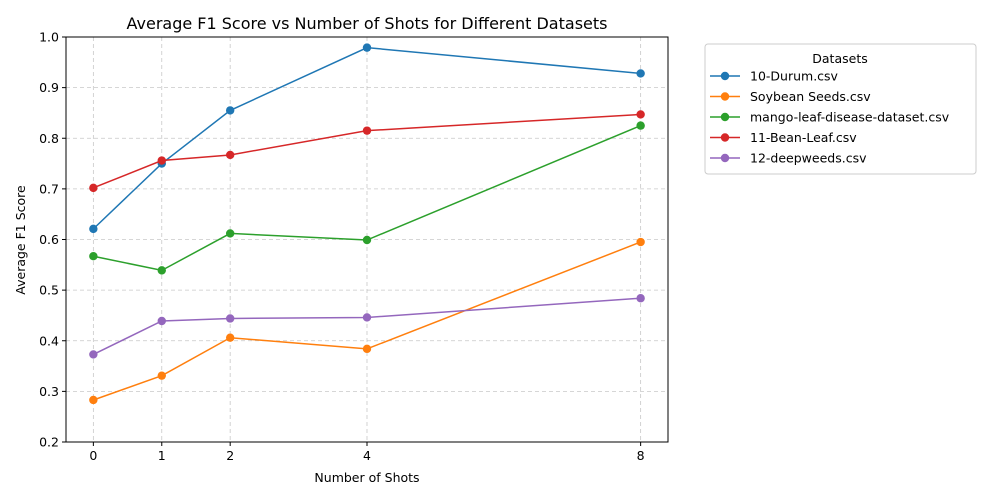 The width and height of the screenshot is (1000, 500). Describe the element at coordinates (93, 455) in the screenshot. I see `x-tick-label: 0` at that location.